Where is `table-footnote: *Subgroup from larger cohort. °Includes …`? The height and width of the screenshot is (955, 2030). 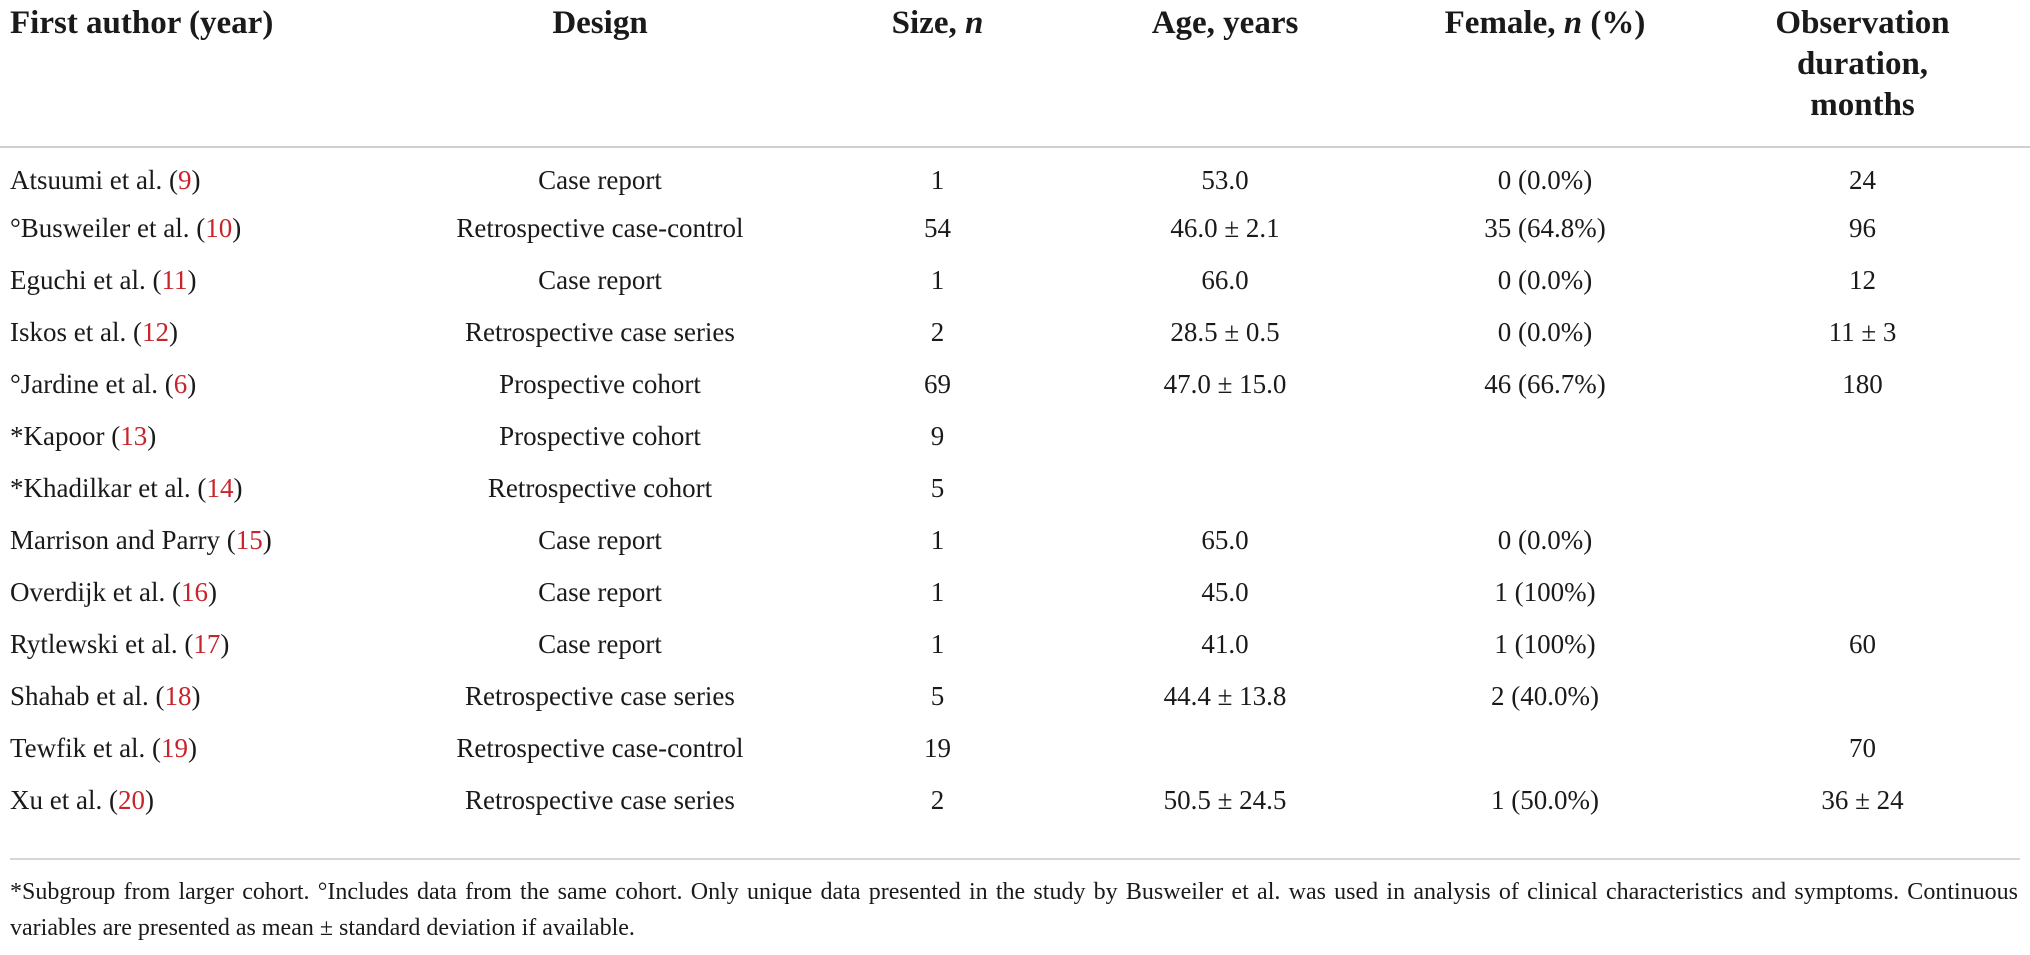 table-footnote: *Subgroup from larger cohort. °Includes … is located at coordinates (1014, 910).